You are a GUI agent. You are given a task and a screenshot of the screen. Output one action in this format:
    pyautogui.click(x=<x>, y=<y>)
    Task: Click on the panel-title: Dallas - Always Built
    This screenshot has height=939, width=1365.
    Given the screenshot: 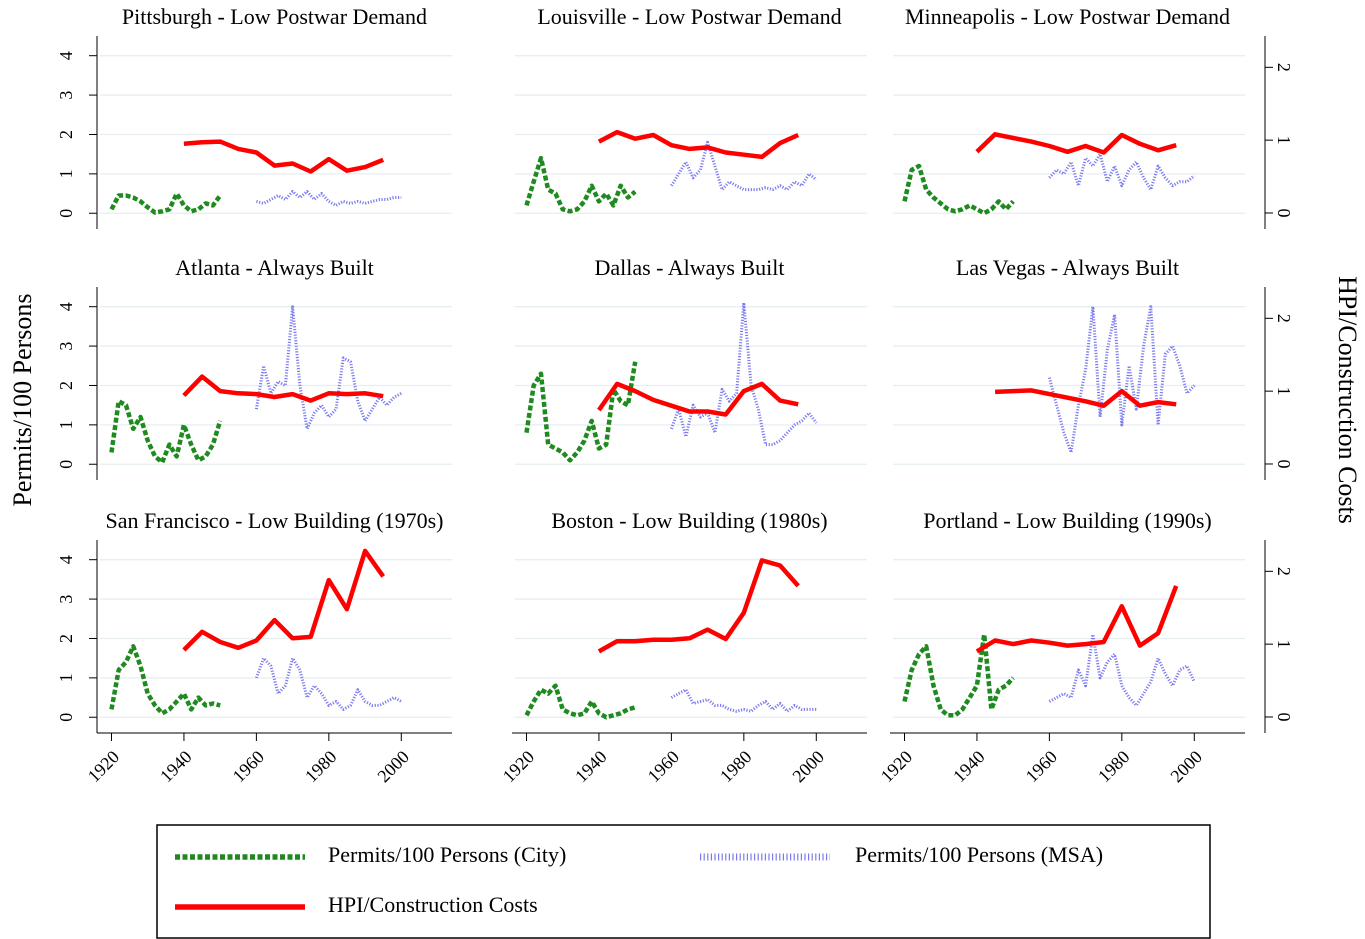 What is the action you would take?
    pyautogui.click(x=689, y=267)
    